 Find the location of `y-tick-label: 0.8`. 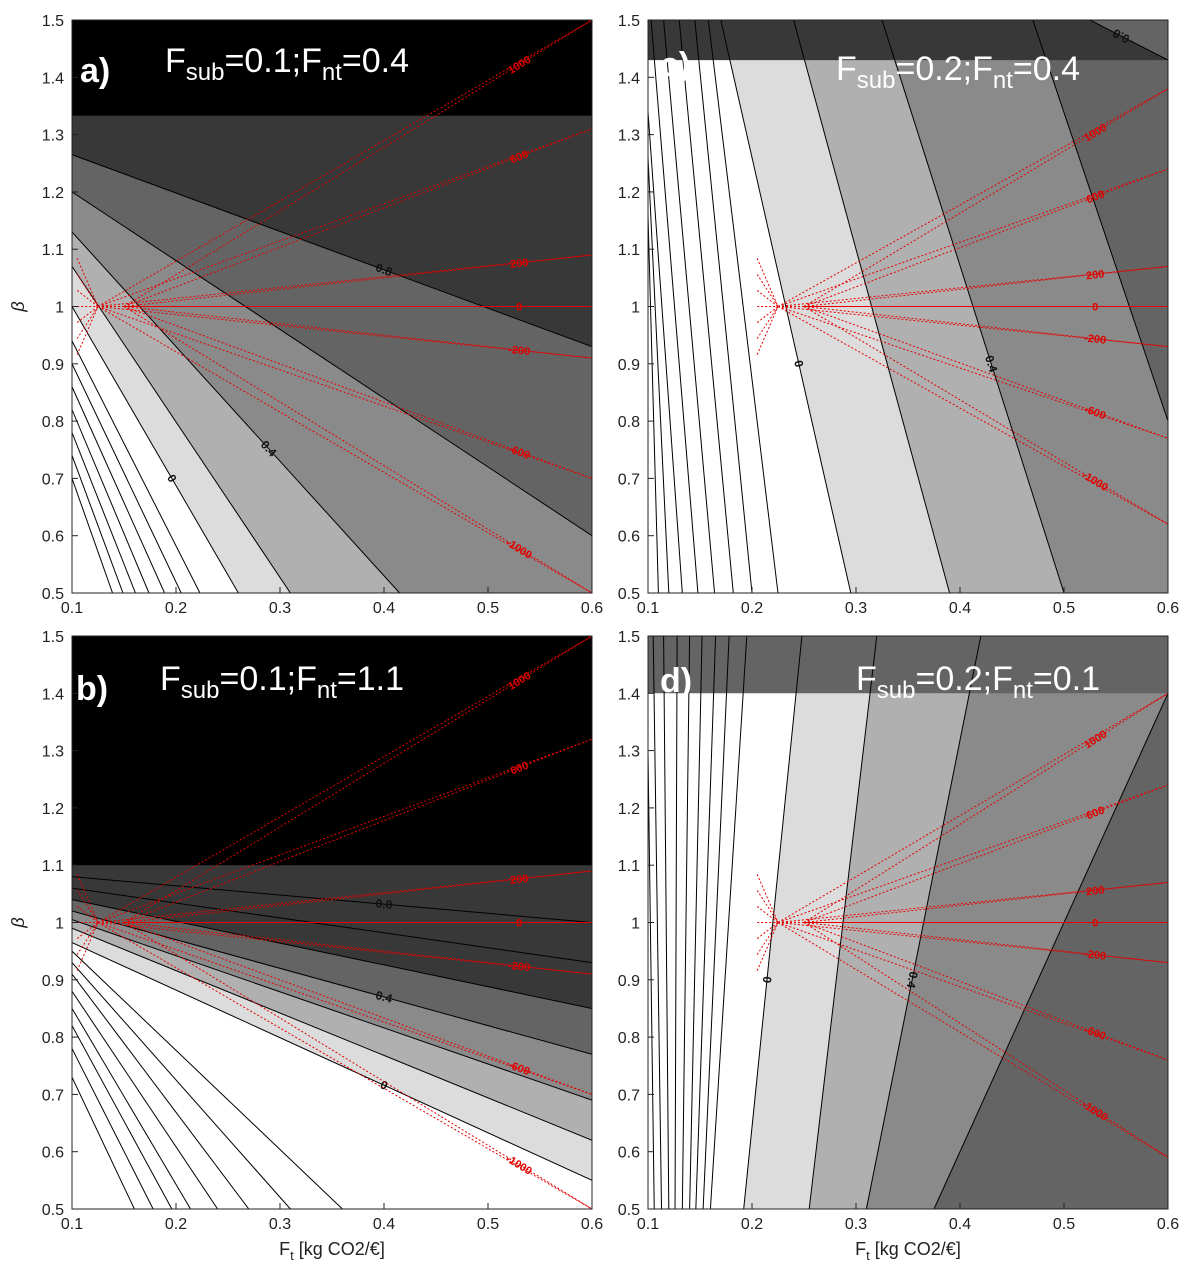

y-tick-label: 0.8 is located at coordinates (629, 422).